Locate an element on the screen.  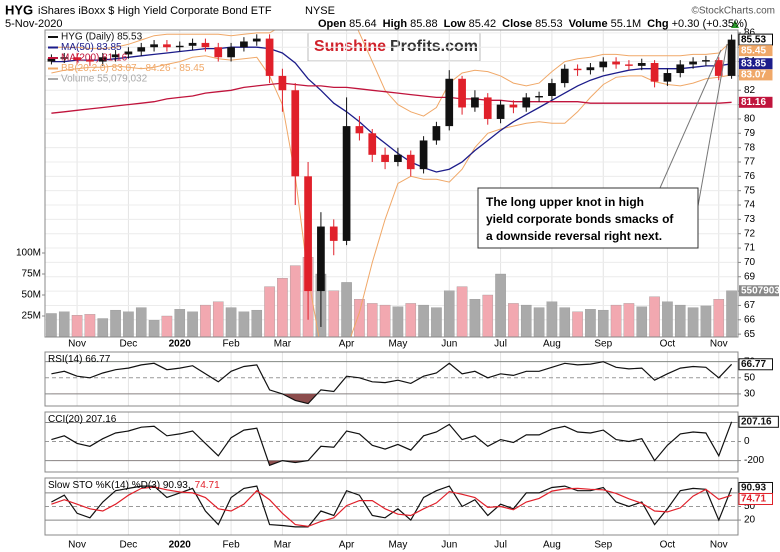
source: ©StockCharts.com is located at coordinates (733, 11).